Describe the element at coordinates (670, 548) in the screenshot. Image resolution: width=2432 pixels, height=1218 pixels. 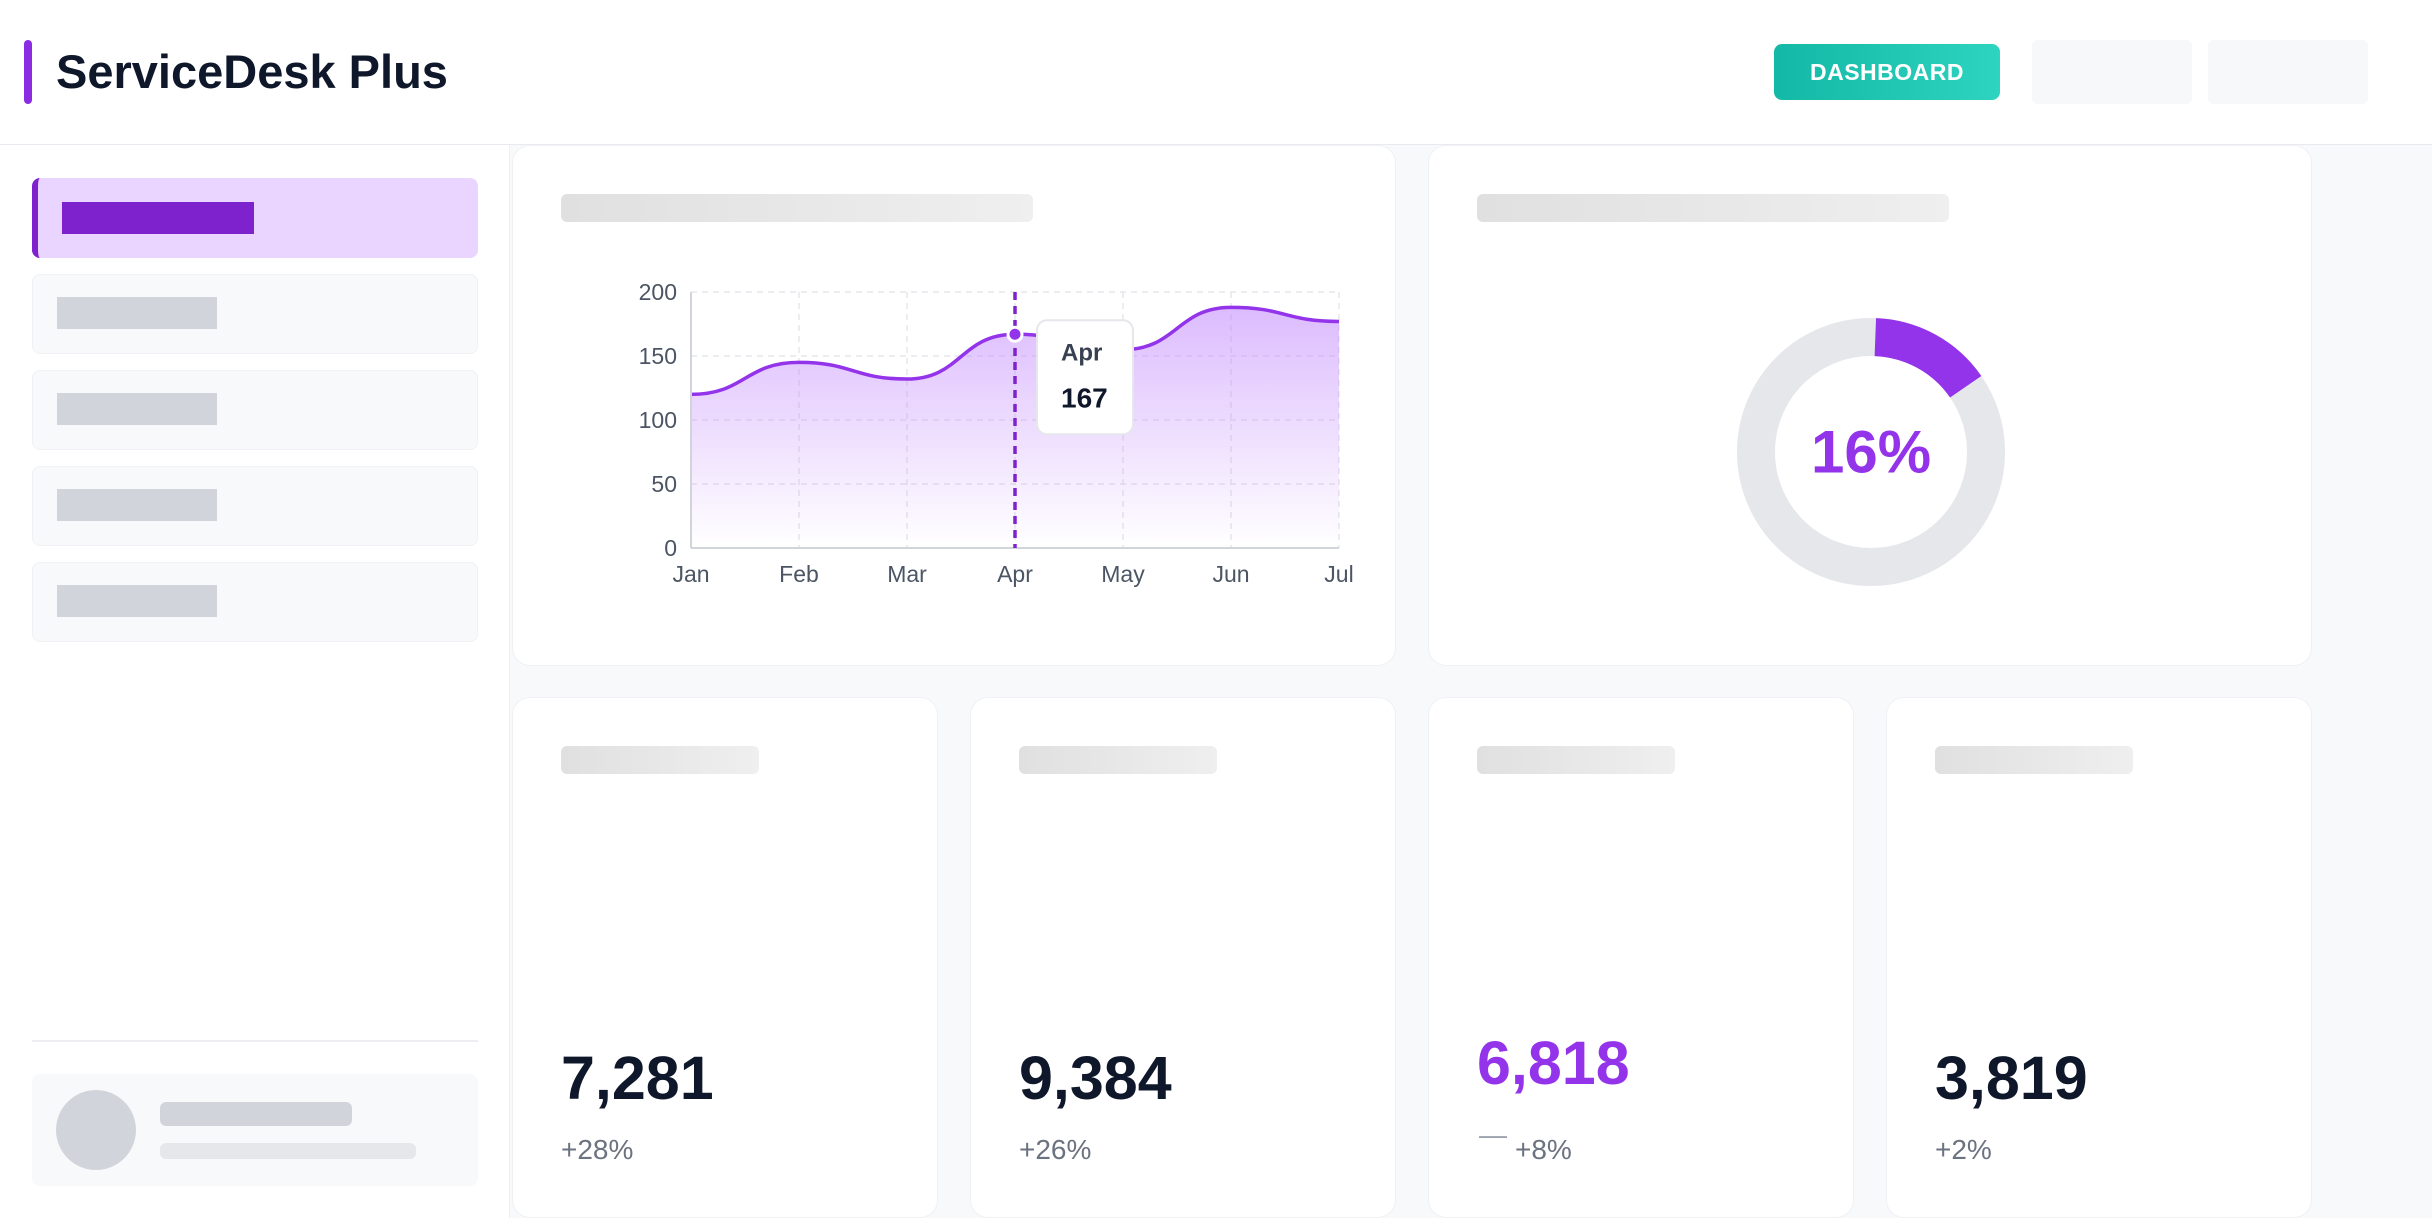
I see `y-tick-label: 0` at that location.